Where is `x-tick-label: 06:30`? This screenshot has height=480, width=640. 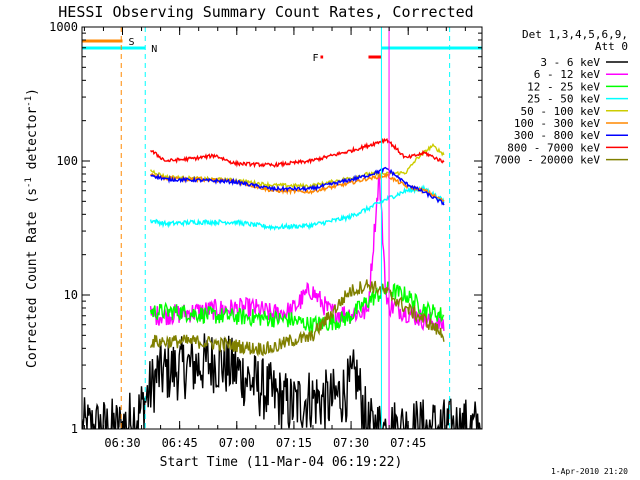
x-tick-label: 06:30 is located at coordinates (122, 443).